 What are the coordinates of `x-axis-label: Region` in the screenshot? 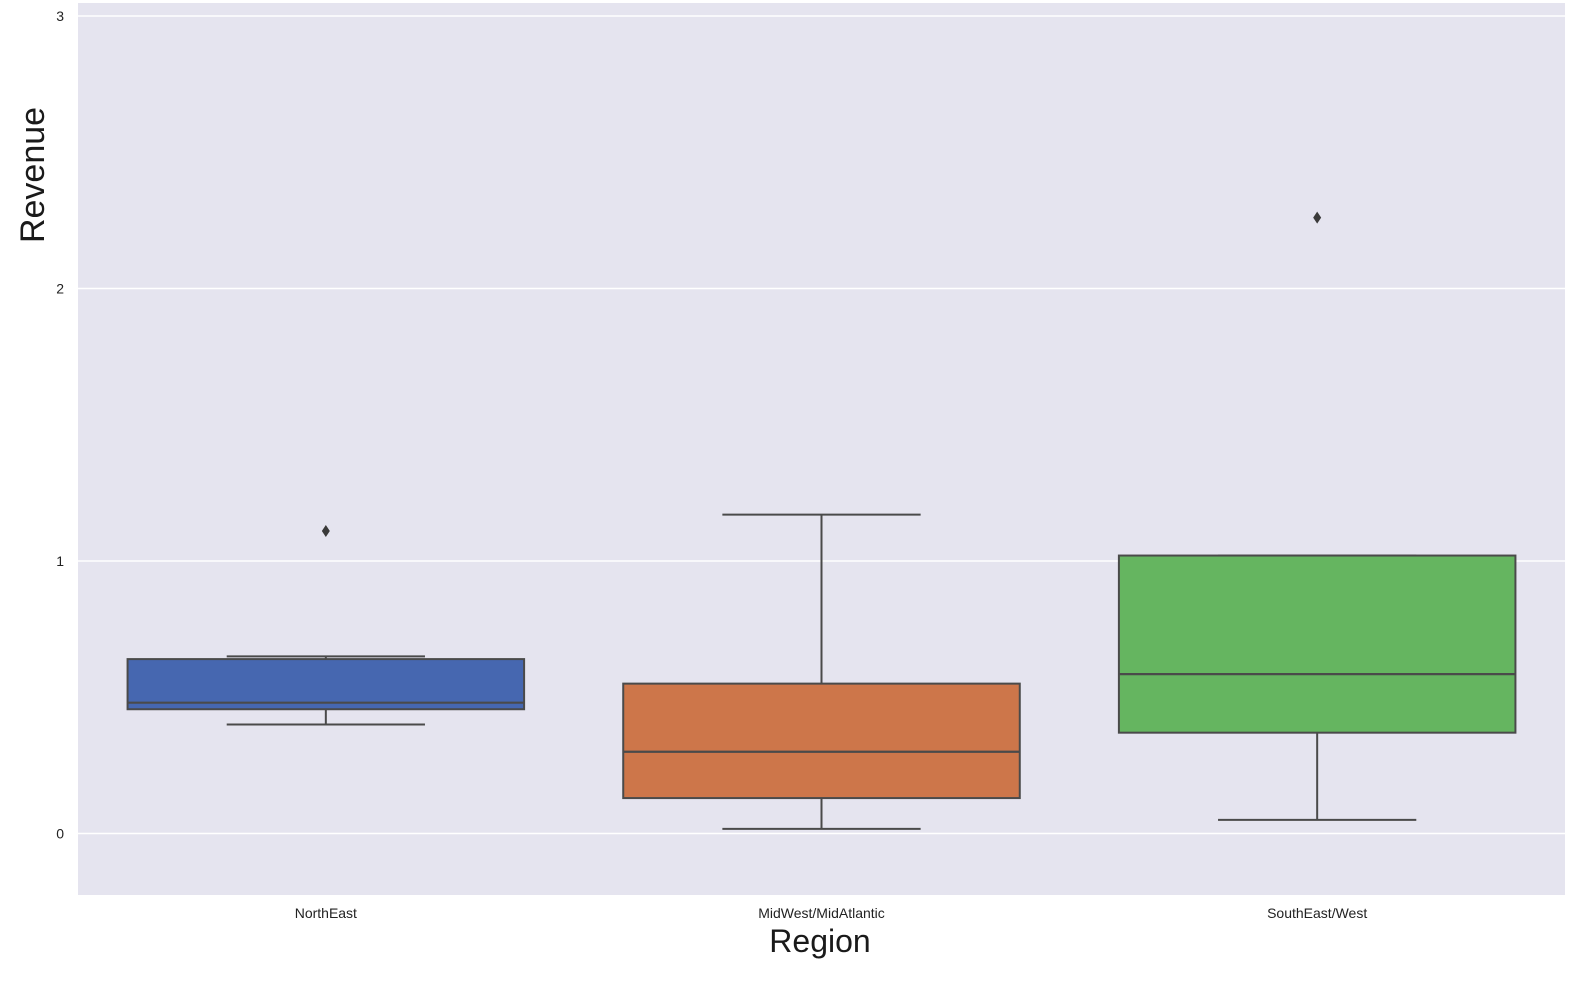 It's located at (819, 941).